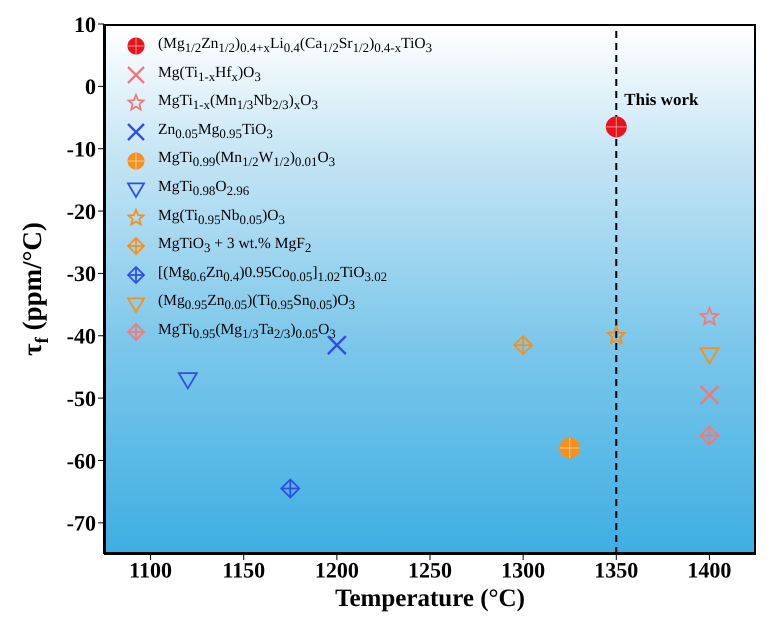  What do you see at coordinates (90, 87) in the screenshot?
I see `y-tick-label: 0` at bounding box center [90, 87].